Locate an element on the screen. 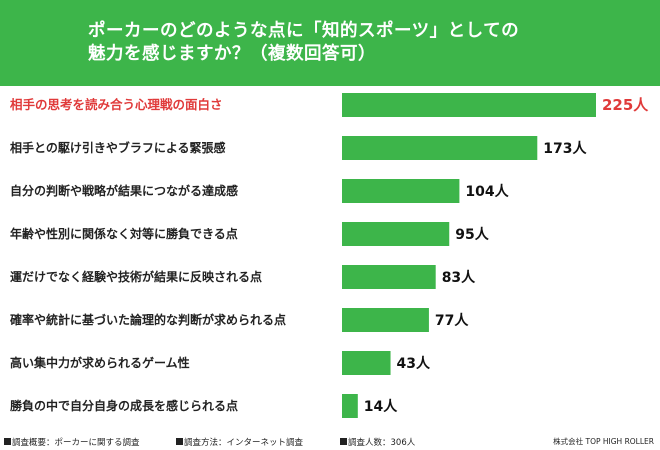 This screenshot has height=450, width=660. category-label: 勝負の中で自分自身の成長を感じられる点 is located at coordinates (124, 405).